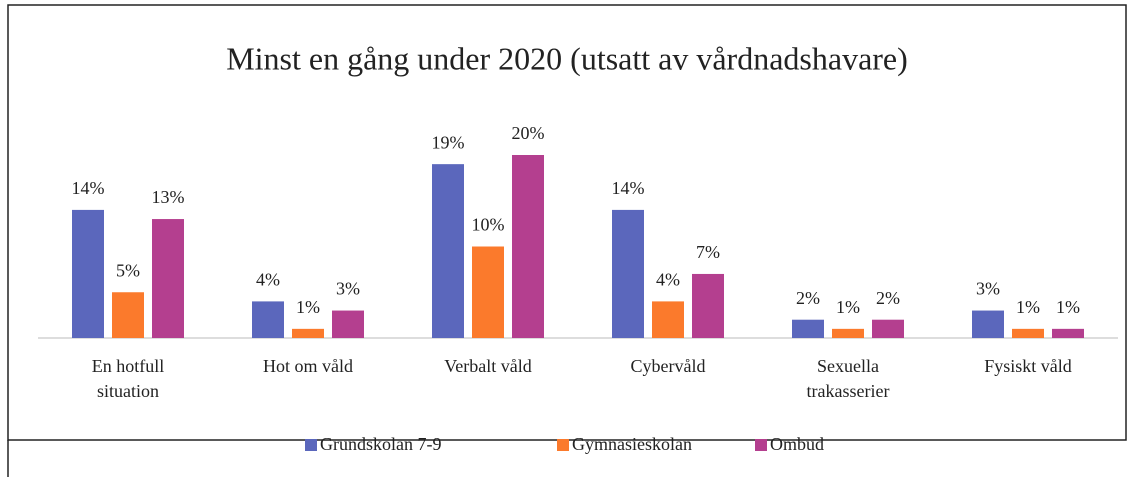 This screenshot has height=477, width=1132. Describe the element at coordinates (668, 366) in the screenshot. I see `x-tick-label: Cybervåld` at that location.